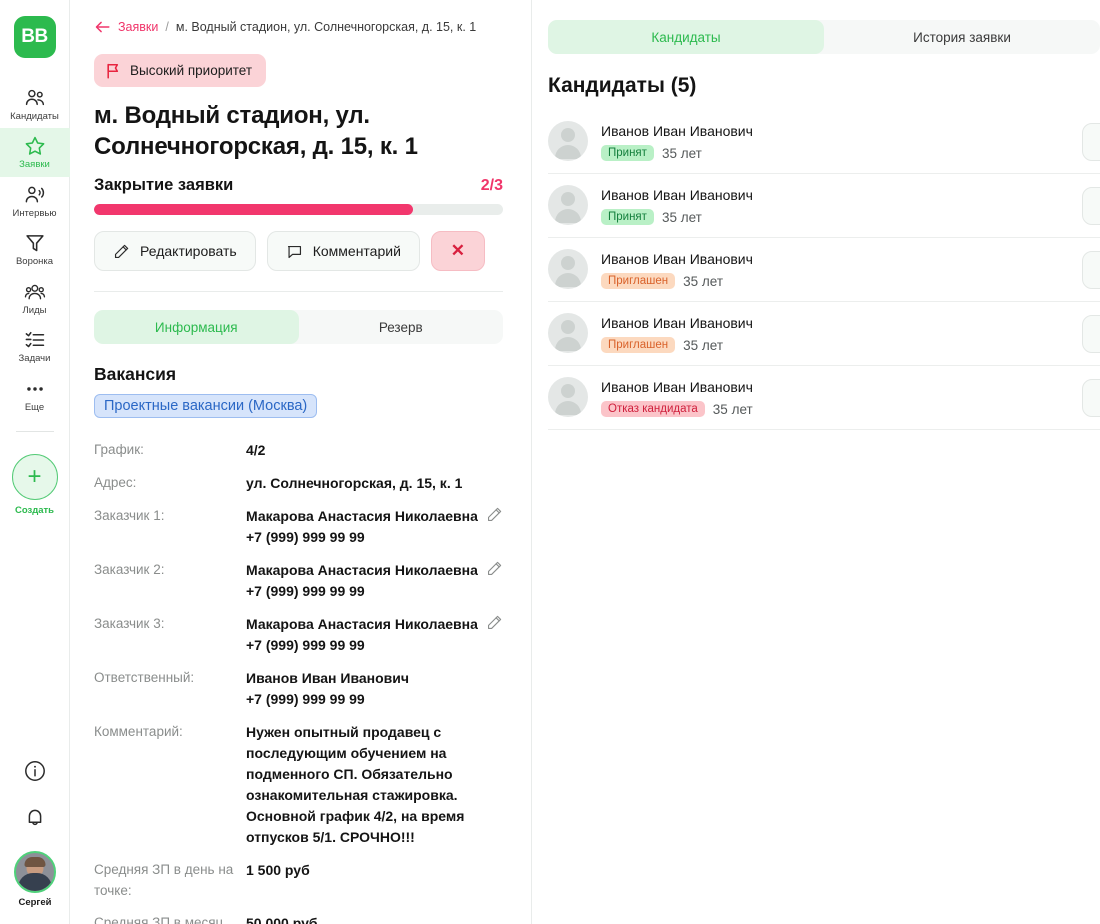 Image resolution: width=1100 pixels, height=924 pixels. Describe the element at coordinates (35, 771) in the screenshot. I see `info-icon` at that location.